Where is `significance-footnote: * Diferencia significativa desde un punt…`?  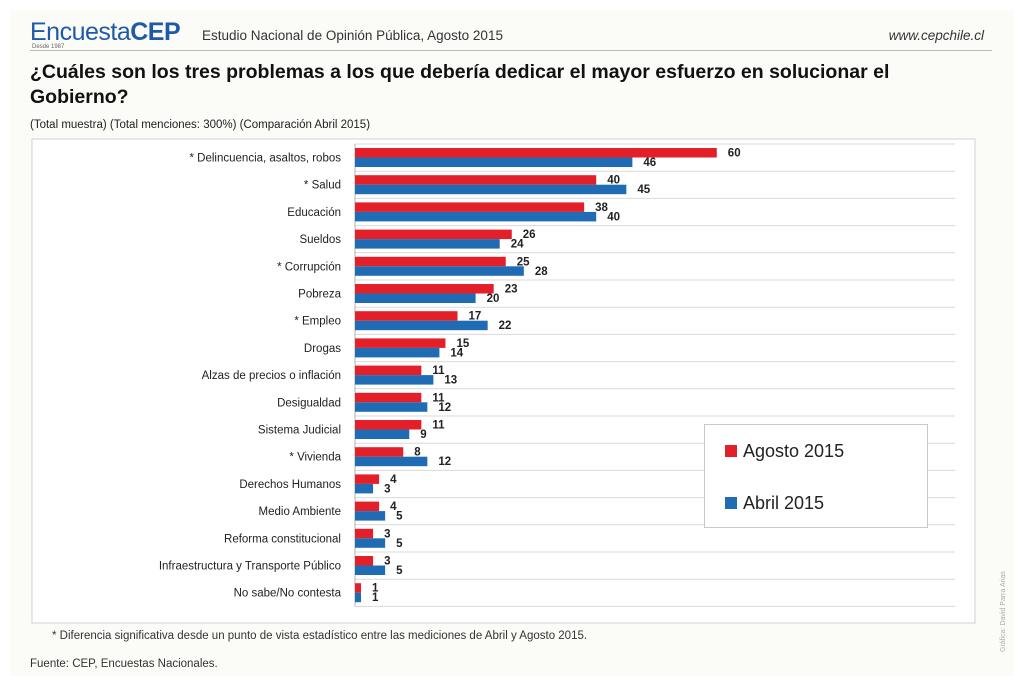 significance-footnote: * Diferencia significativa desde un punt… is located at coordinates (320, 636).